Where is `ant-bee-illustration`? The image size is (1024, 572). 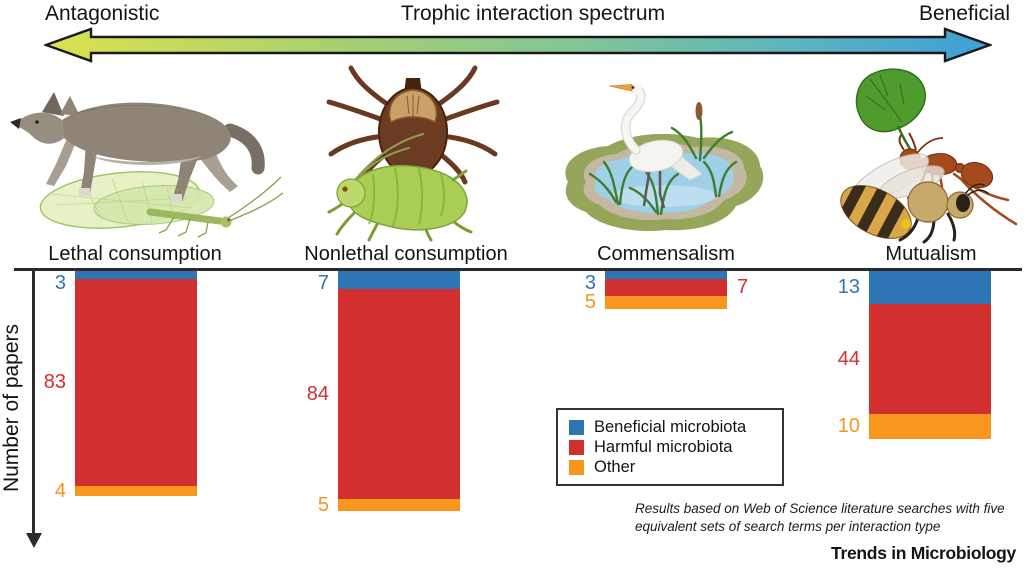
ant-bee-illustration is located at coordinates (925, 156).